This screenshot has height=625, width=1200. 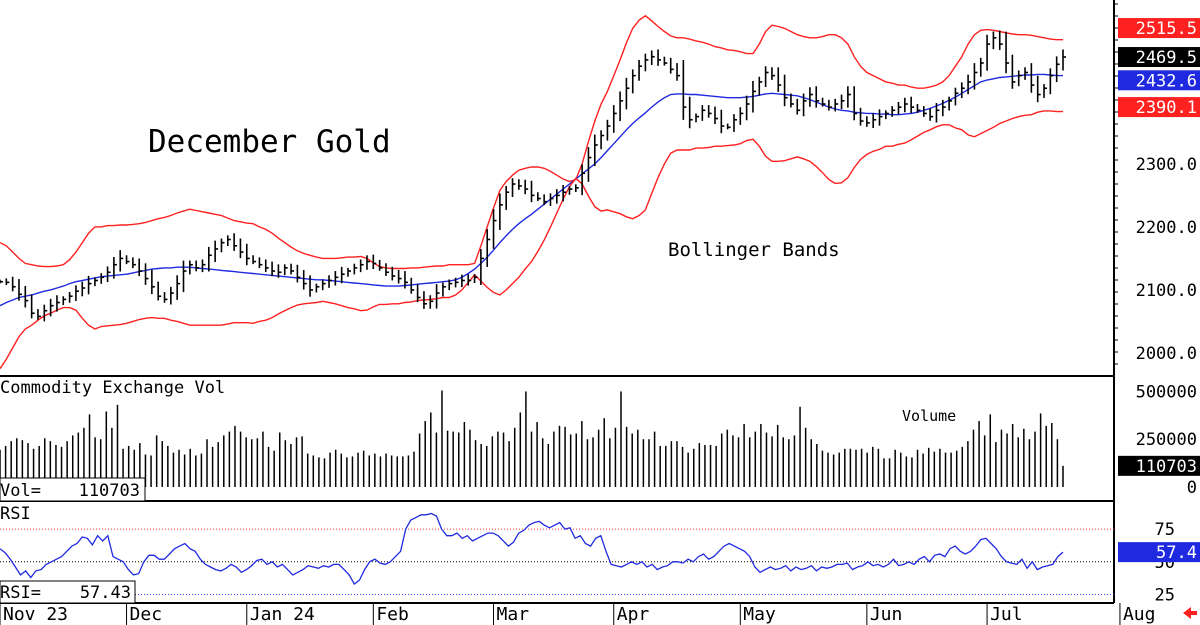 I want to click on rsi-tick-label: 25, so click(x=1165, y=595).